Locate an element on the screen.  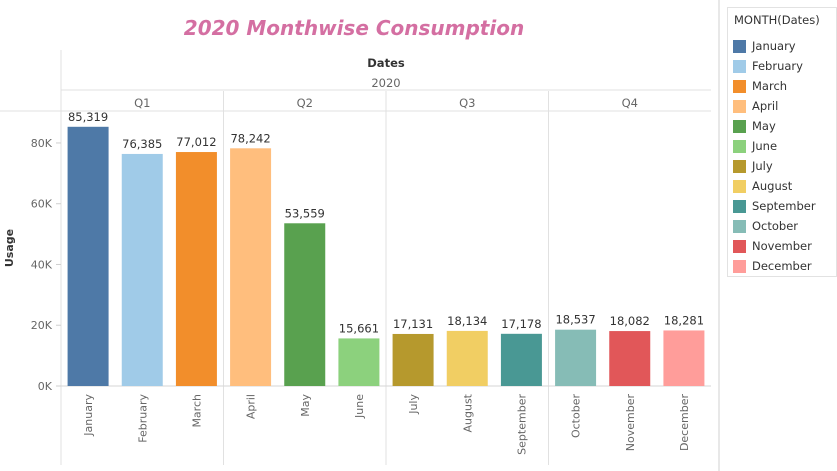
legend-item-june: June is located at coordinates (755, 146).